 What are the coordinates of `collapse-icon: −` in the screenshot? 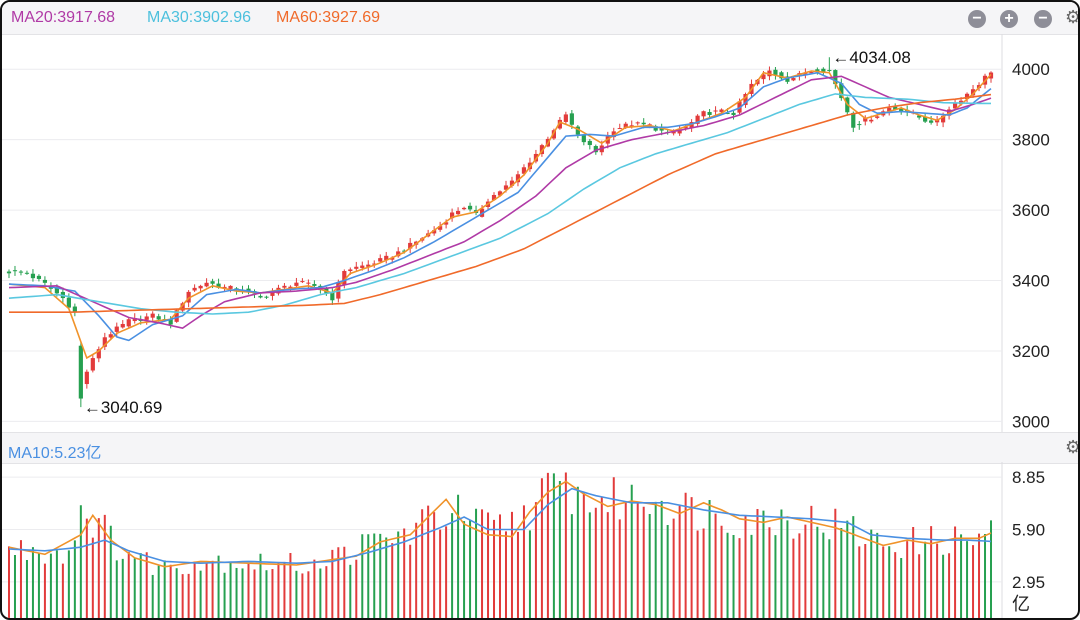 It's located at (977, 19).